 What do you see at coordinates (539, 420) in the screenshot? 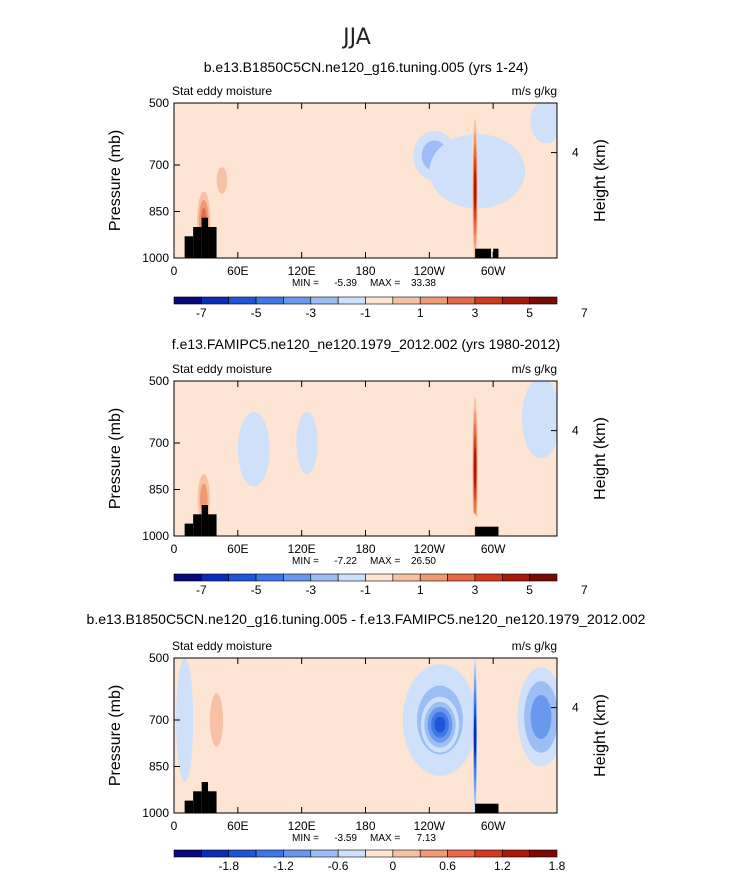
I see `contour-band-negative-patch-atlantic` at bounding box center [539, 420].